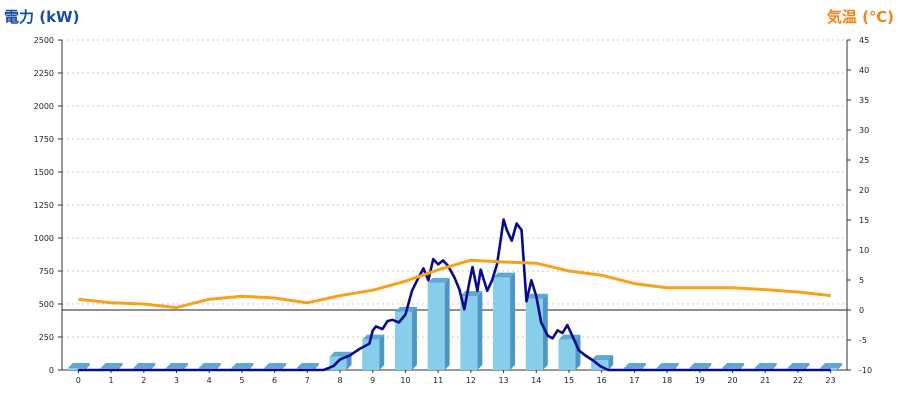  What do you see at coordinates (405, 380) in the screenshot?
I see `x-tick-label: 10` at bounding box center [405, 380].